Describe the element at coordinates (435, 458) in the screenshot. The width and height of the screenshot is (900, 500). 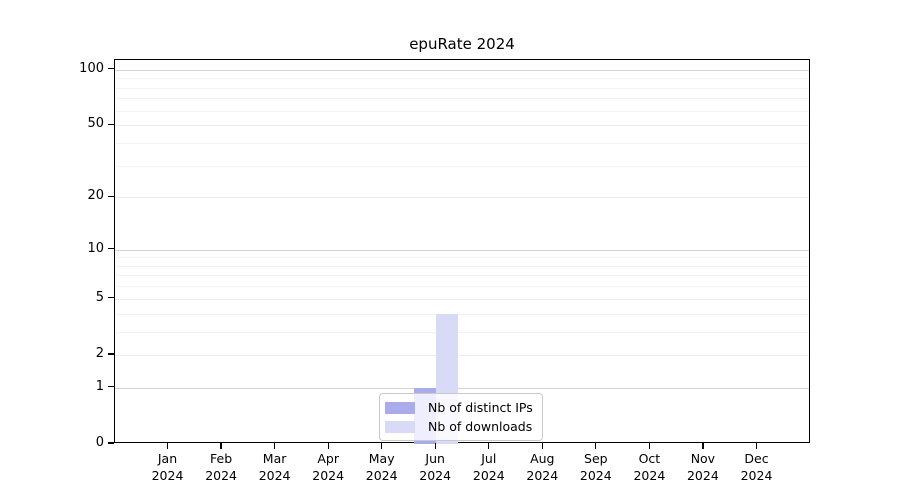
I see `x-tick-month: Jun` at that location.